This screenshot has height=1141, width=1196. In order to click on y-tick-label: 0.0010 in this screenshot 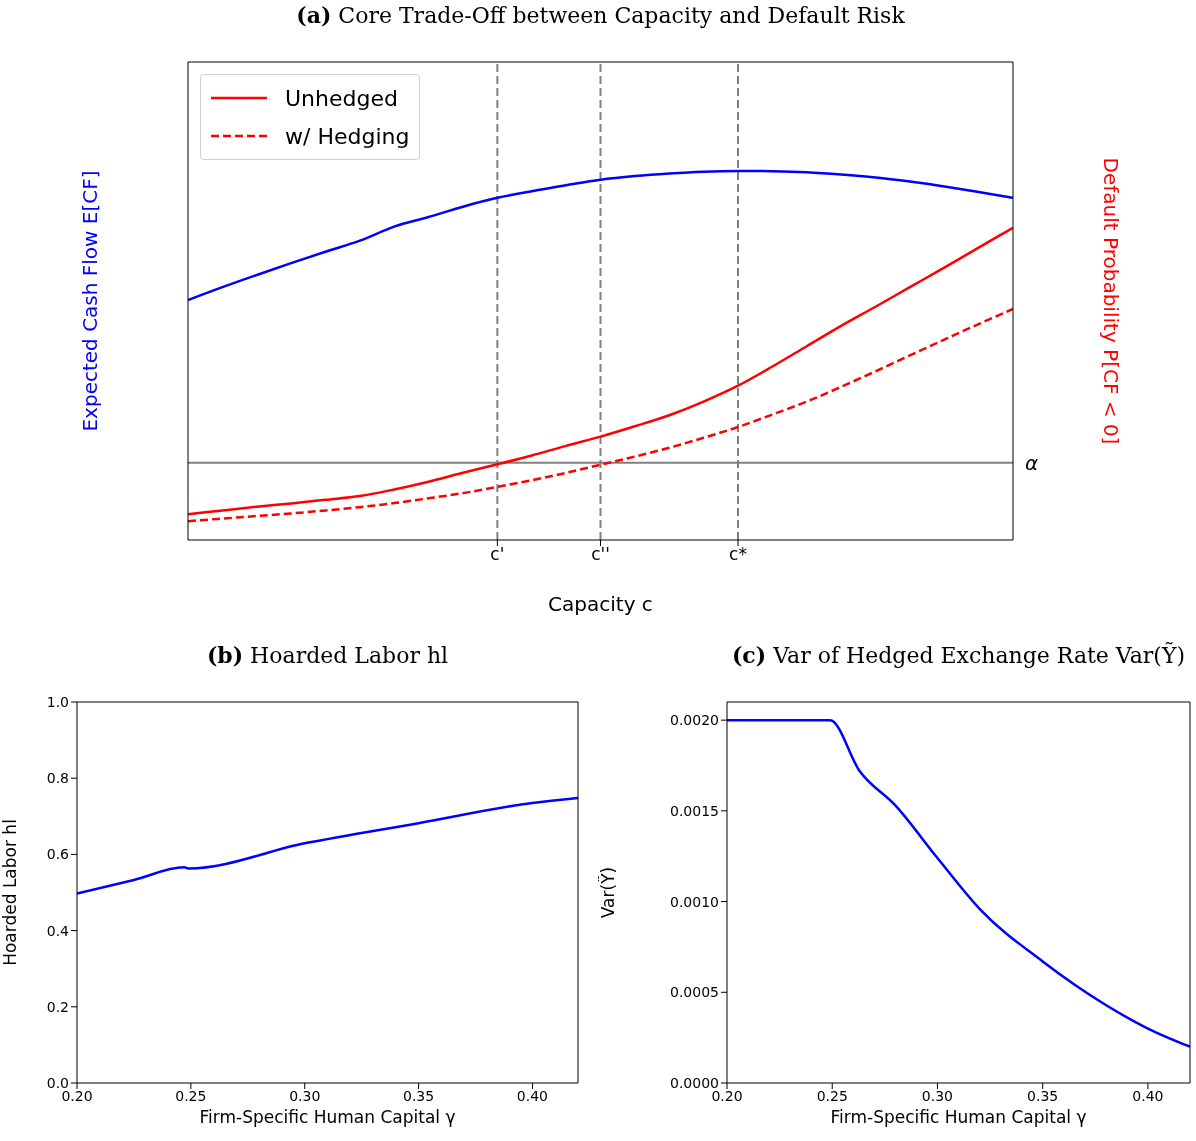, I will do `click(694, 901)`.